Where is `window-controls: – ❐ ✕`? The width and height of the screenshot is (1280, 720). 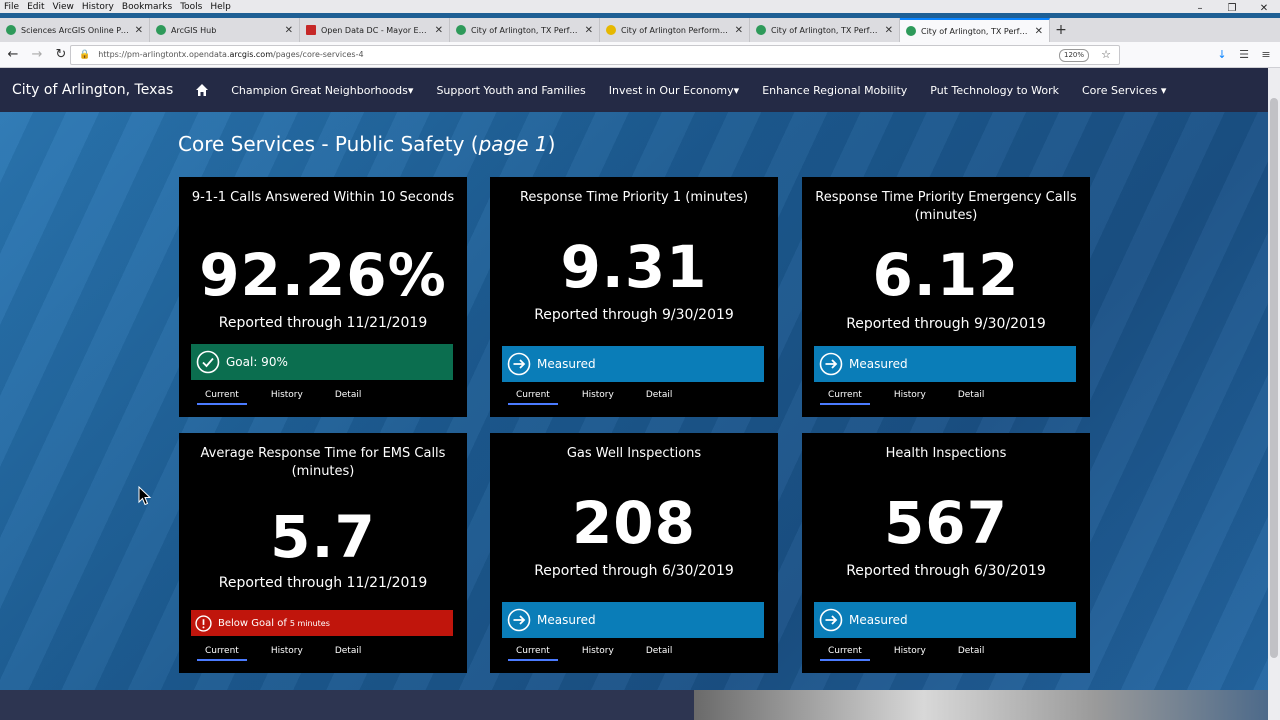 window-controls: – ❐ ✕ is located at coordinates (1232, 9).